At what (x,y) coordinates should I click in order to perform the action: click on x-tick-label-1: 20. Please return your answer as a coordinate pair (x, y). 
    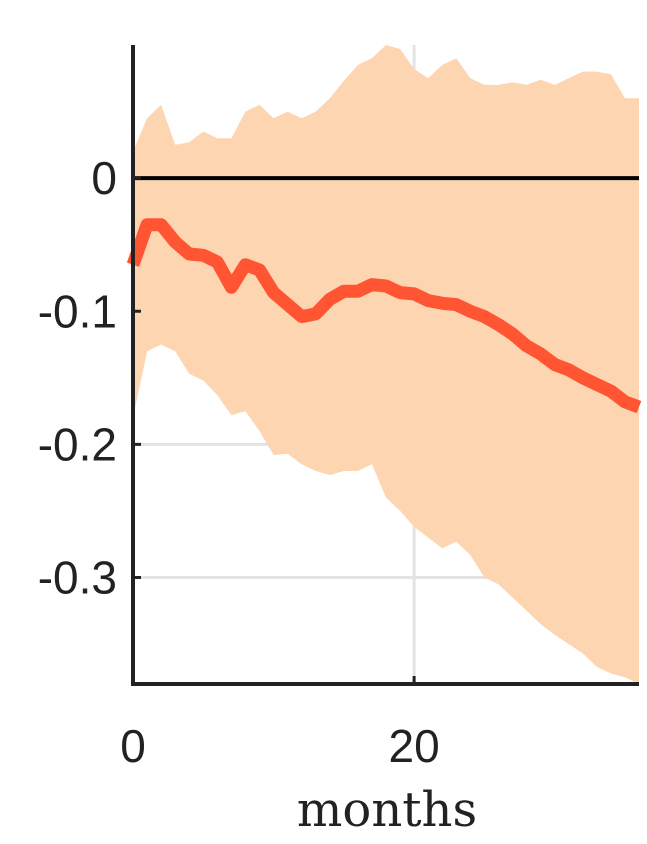
    Looking at the image, I should click on (414, 746).